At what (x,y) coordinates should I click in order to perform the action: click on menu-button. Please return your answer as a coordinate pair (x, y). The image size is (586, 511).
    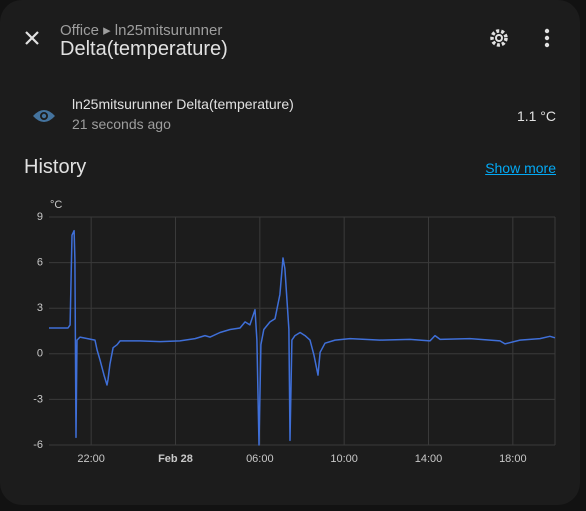
    Looking at the image, I should click on (547, 38).